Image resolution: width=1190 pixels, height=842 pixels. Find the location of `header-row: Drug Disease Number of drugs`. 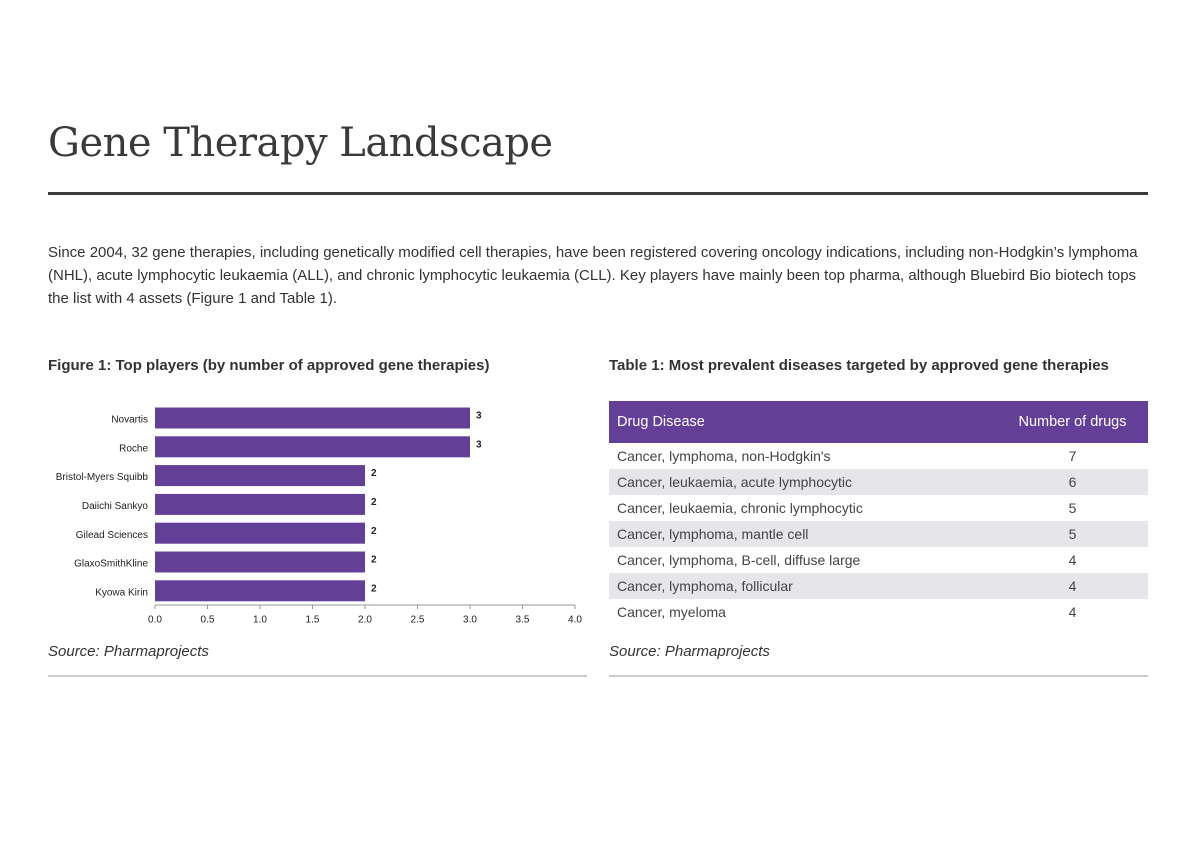

header-row: Drug Disease Number of drugs is located at coordinates (878, 422).